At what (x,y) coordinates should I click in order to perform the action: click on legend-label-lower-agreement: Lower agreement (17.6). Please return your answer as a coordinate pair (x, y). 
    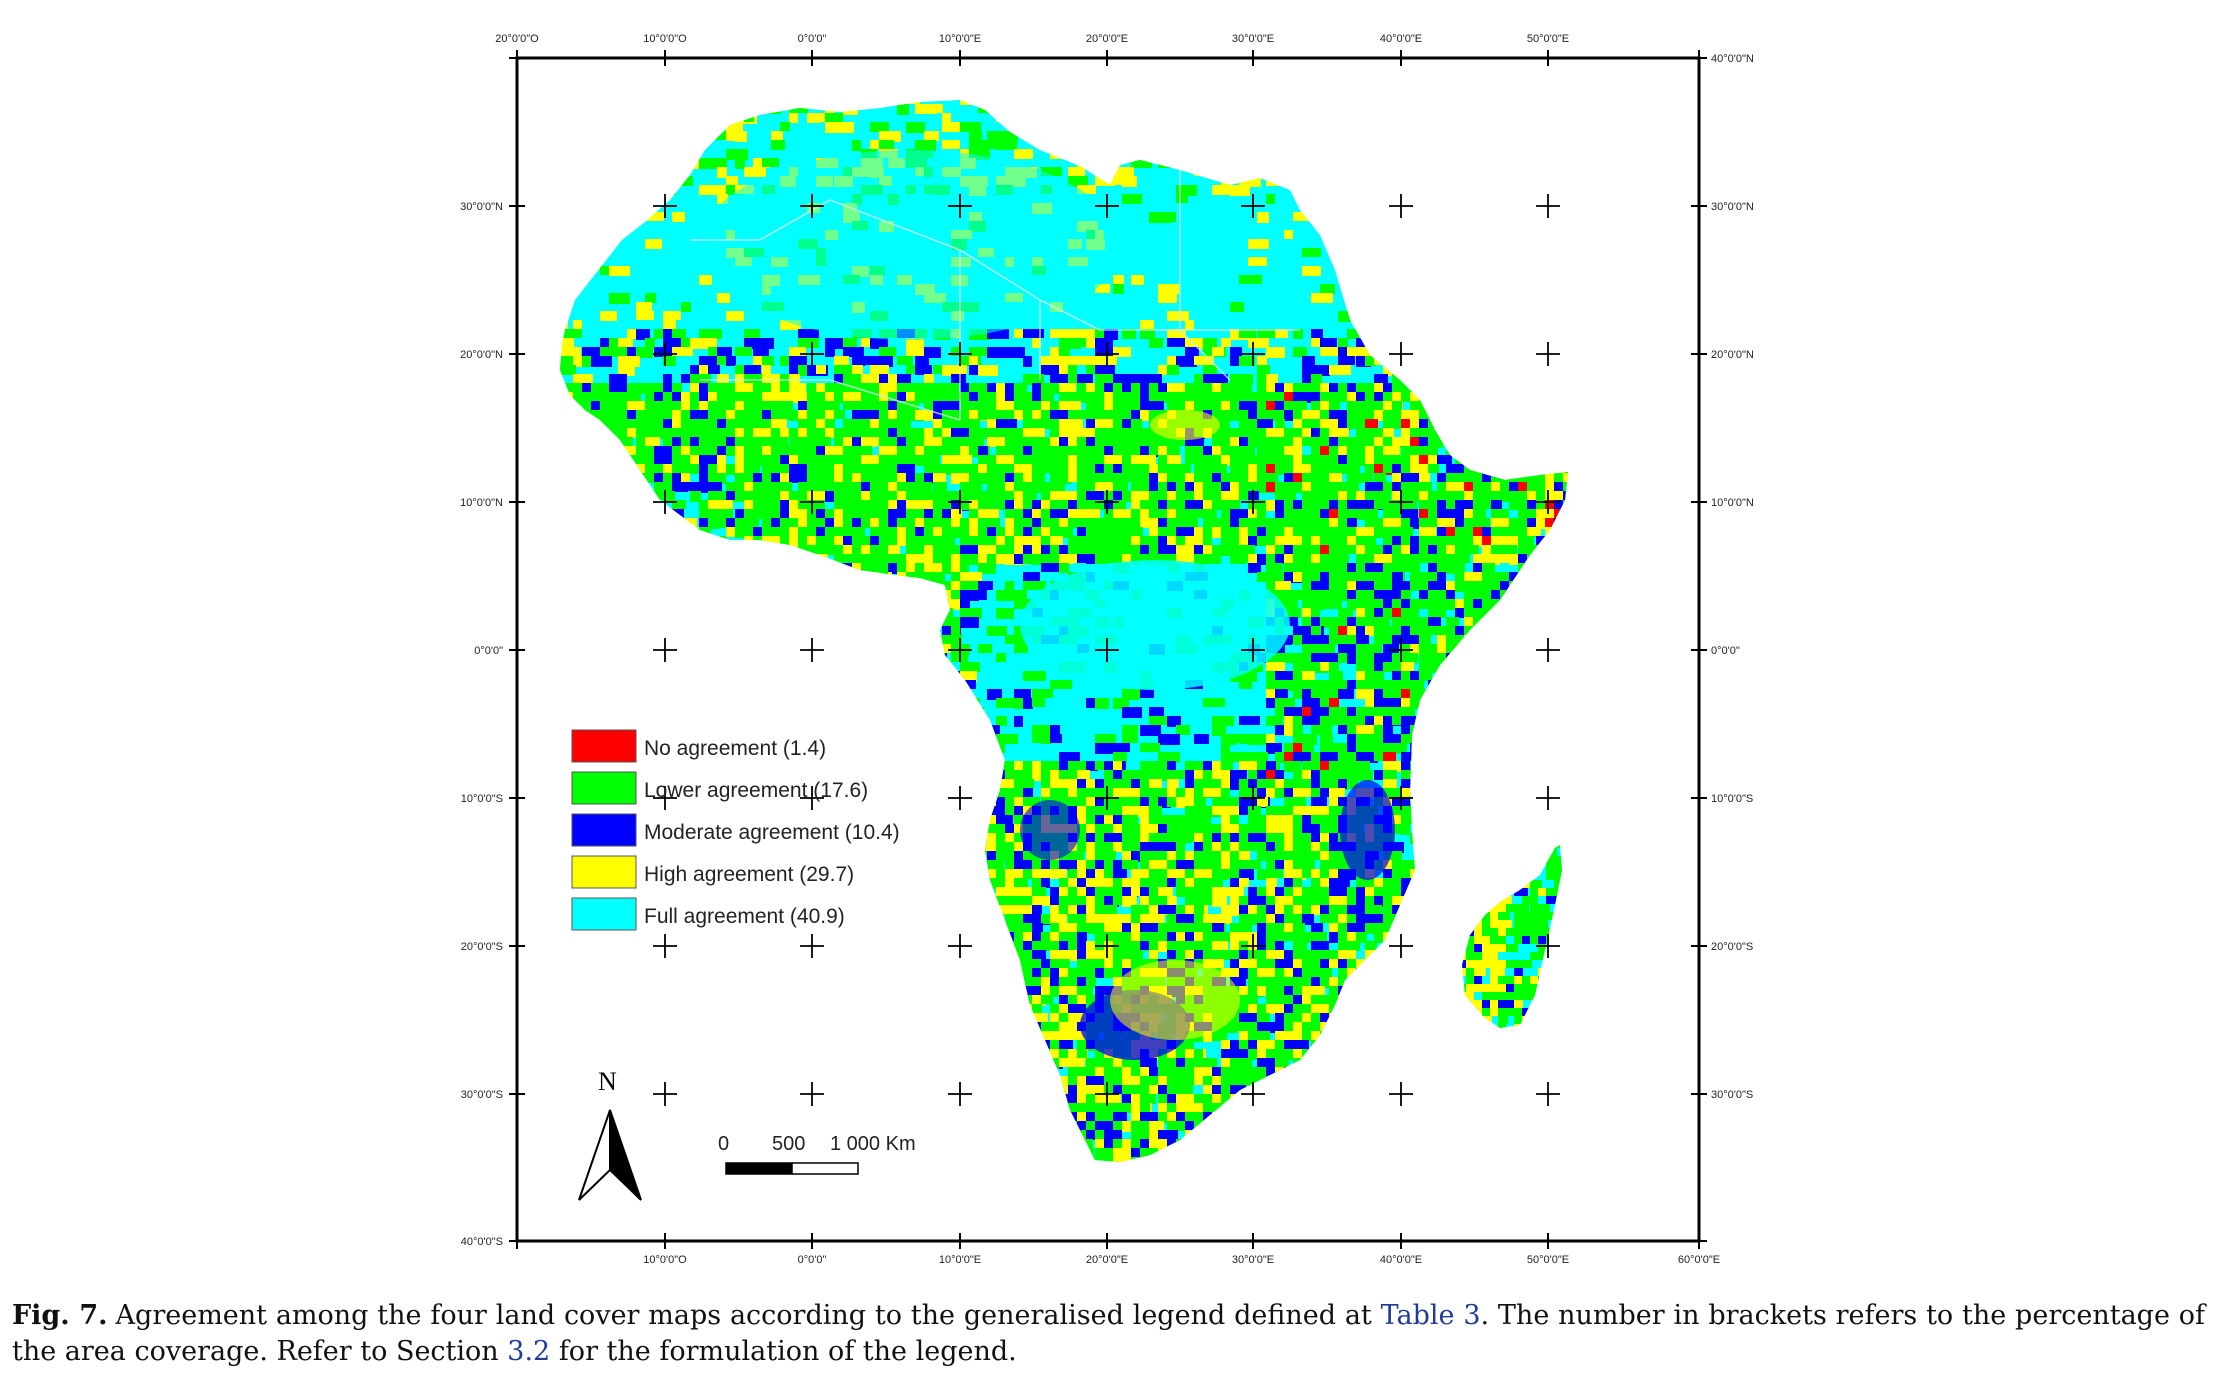
    Looking at the image, I should click on (756, 790).